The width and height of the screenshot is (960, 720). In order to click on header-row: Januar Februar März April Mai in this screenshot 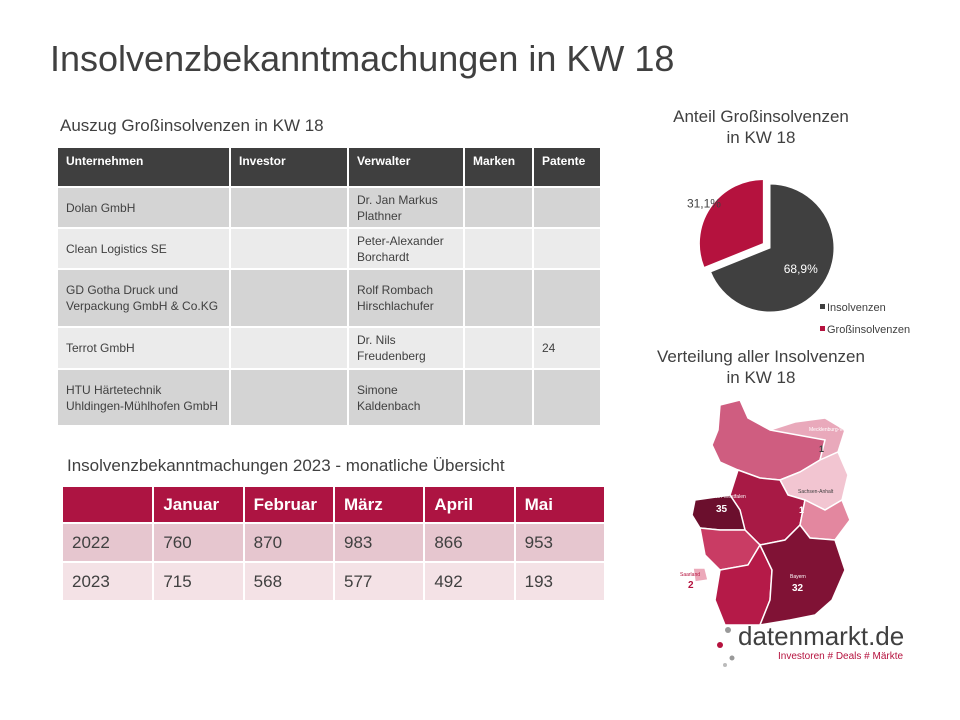, I will do `click(335, 505)`.